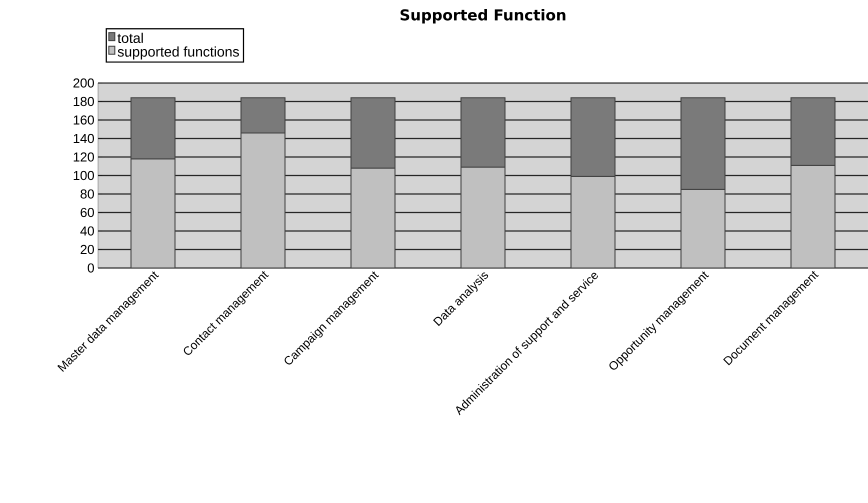 The width and height of the screenshot is (868, 503). I want to click on y-tick-label: 60, so click(87, 213).